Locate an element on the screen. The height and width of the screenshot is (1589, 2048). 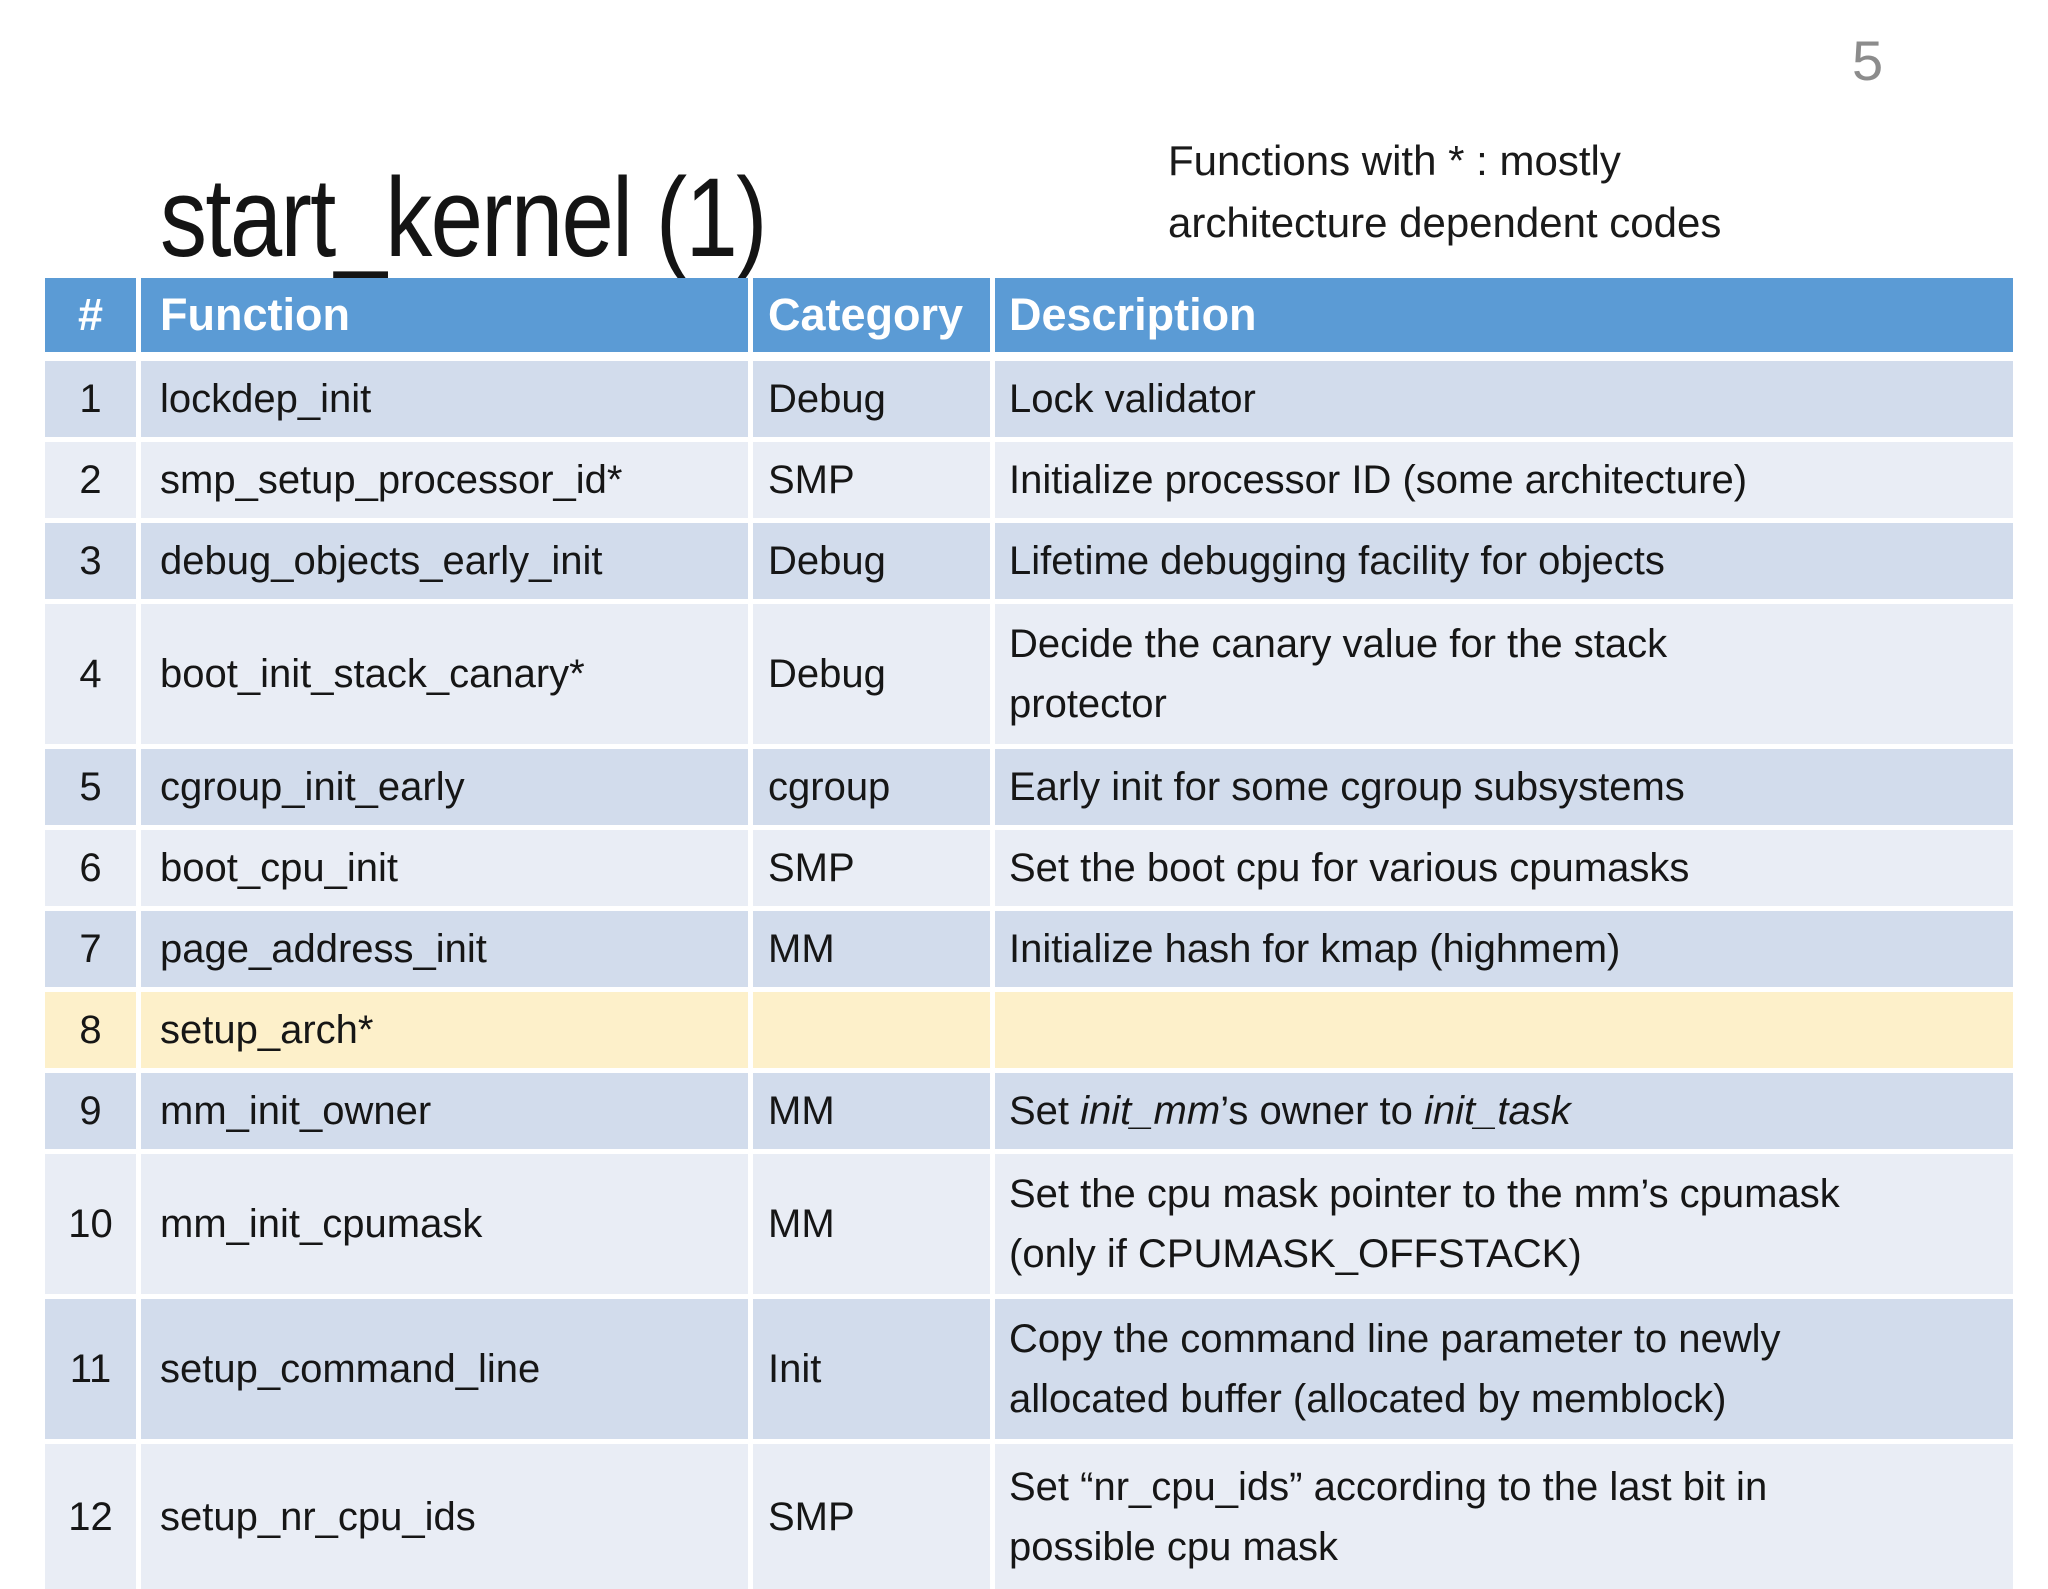
row-number-cell: 1 is located at coordinates (93, 401).